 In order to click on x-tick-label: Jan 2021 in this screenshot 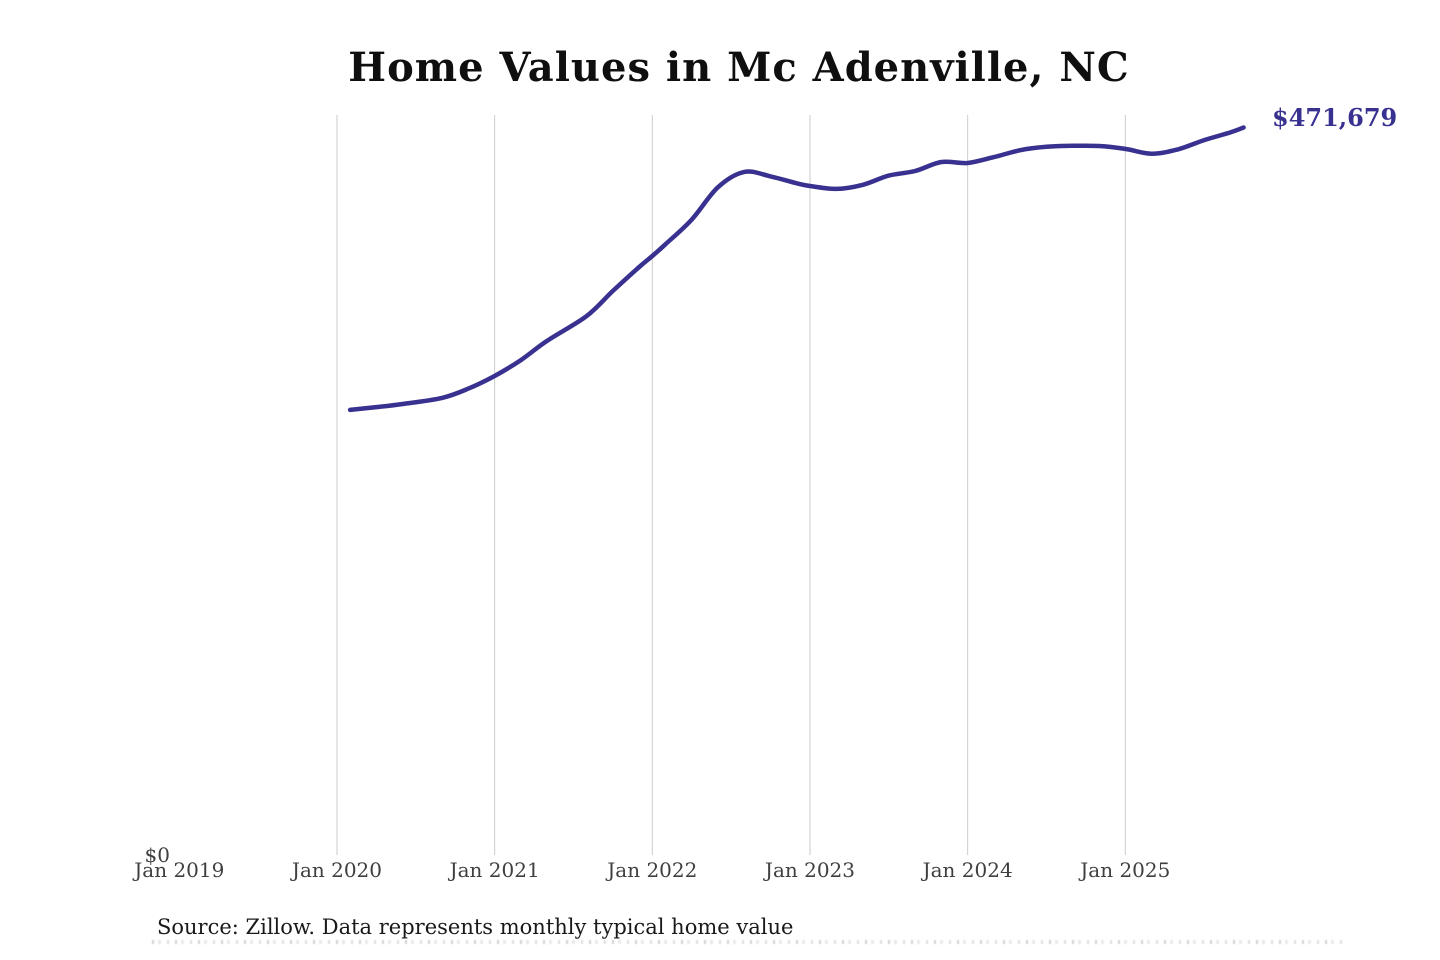, I will do `click(494, 870)`.